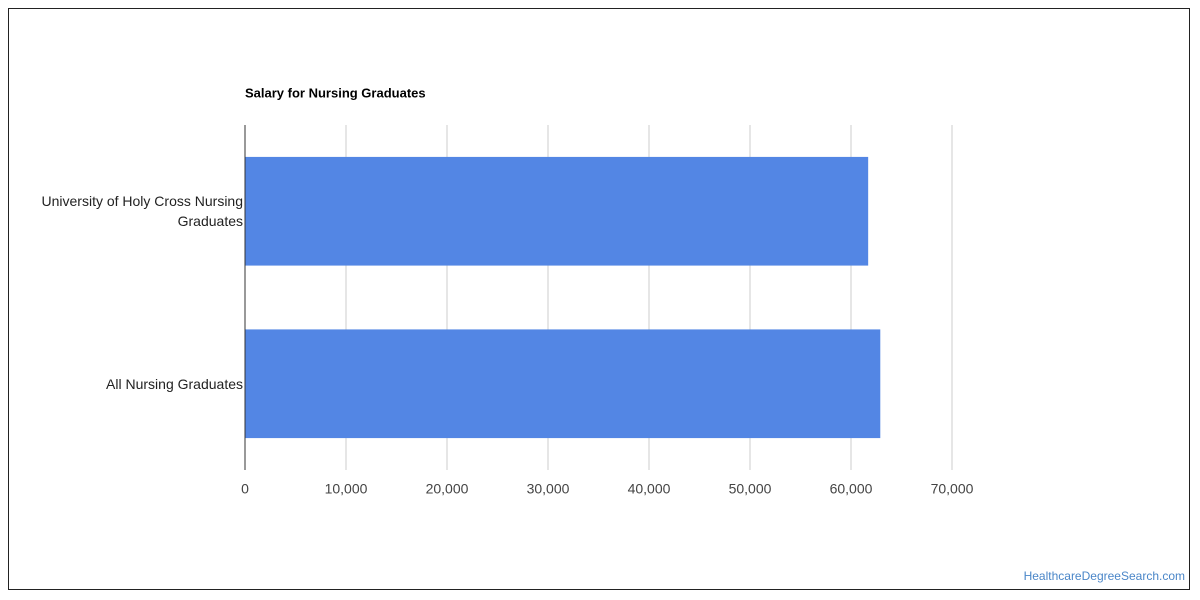 The height and width of the screenshot is (600, 1200). Describe the element at coordinates (447, 489) in the screenshot. I see `x-tick-label: 20,000` at that location.